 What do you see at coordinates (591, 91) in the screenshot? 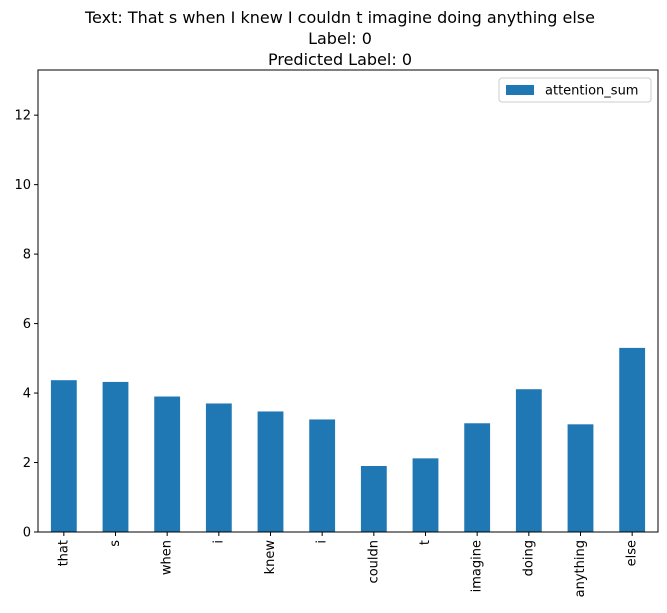
I see `legend-label: attention_sum` at bounding box center [591, 91].